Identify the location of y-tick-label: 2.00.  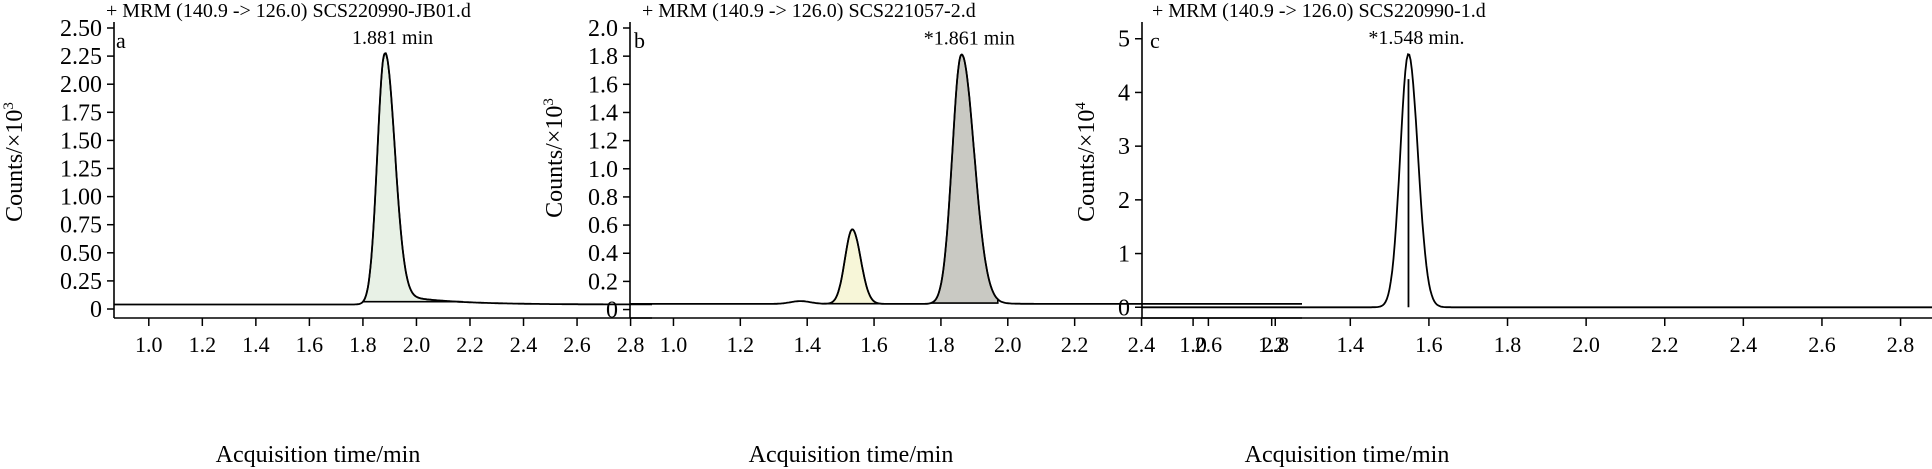
(81, 85).